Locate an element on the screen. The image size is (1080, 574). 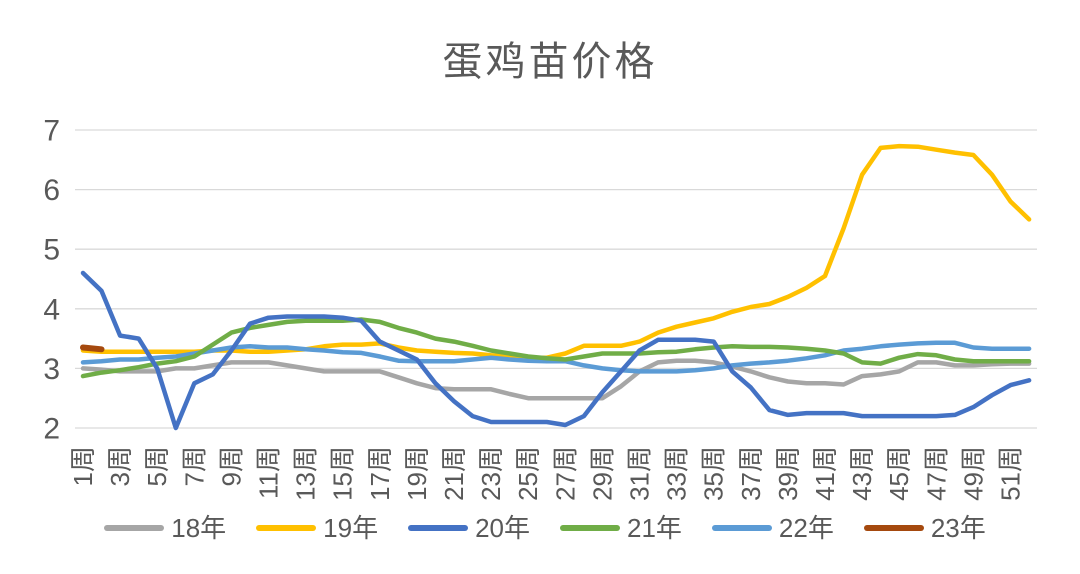
x-tick-label-29: 29周 is located at coordinates (602, 473).